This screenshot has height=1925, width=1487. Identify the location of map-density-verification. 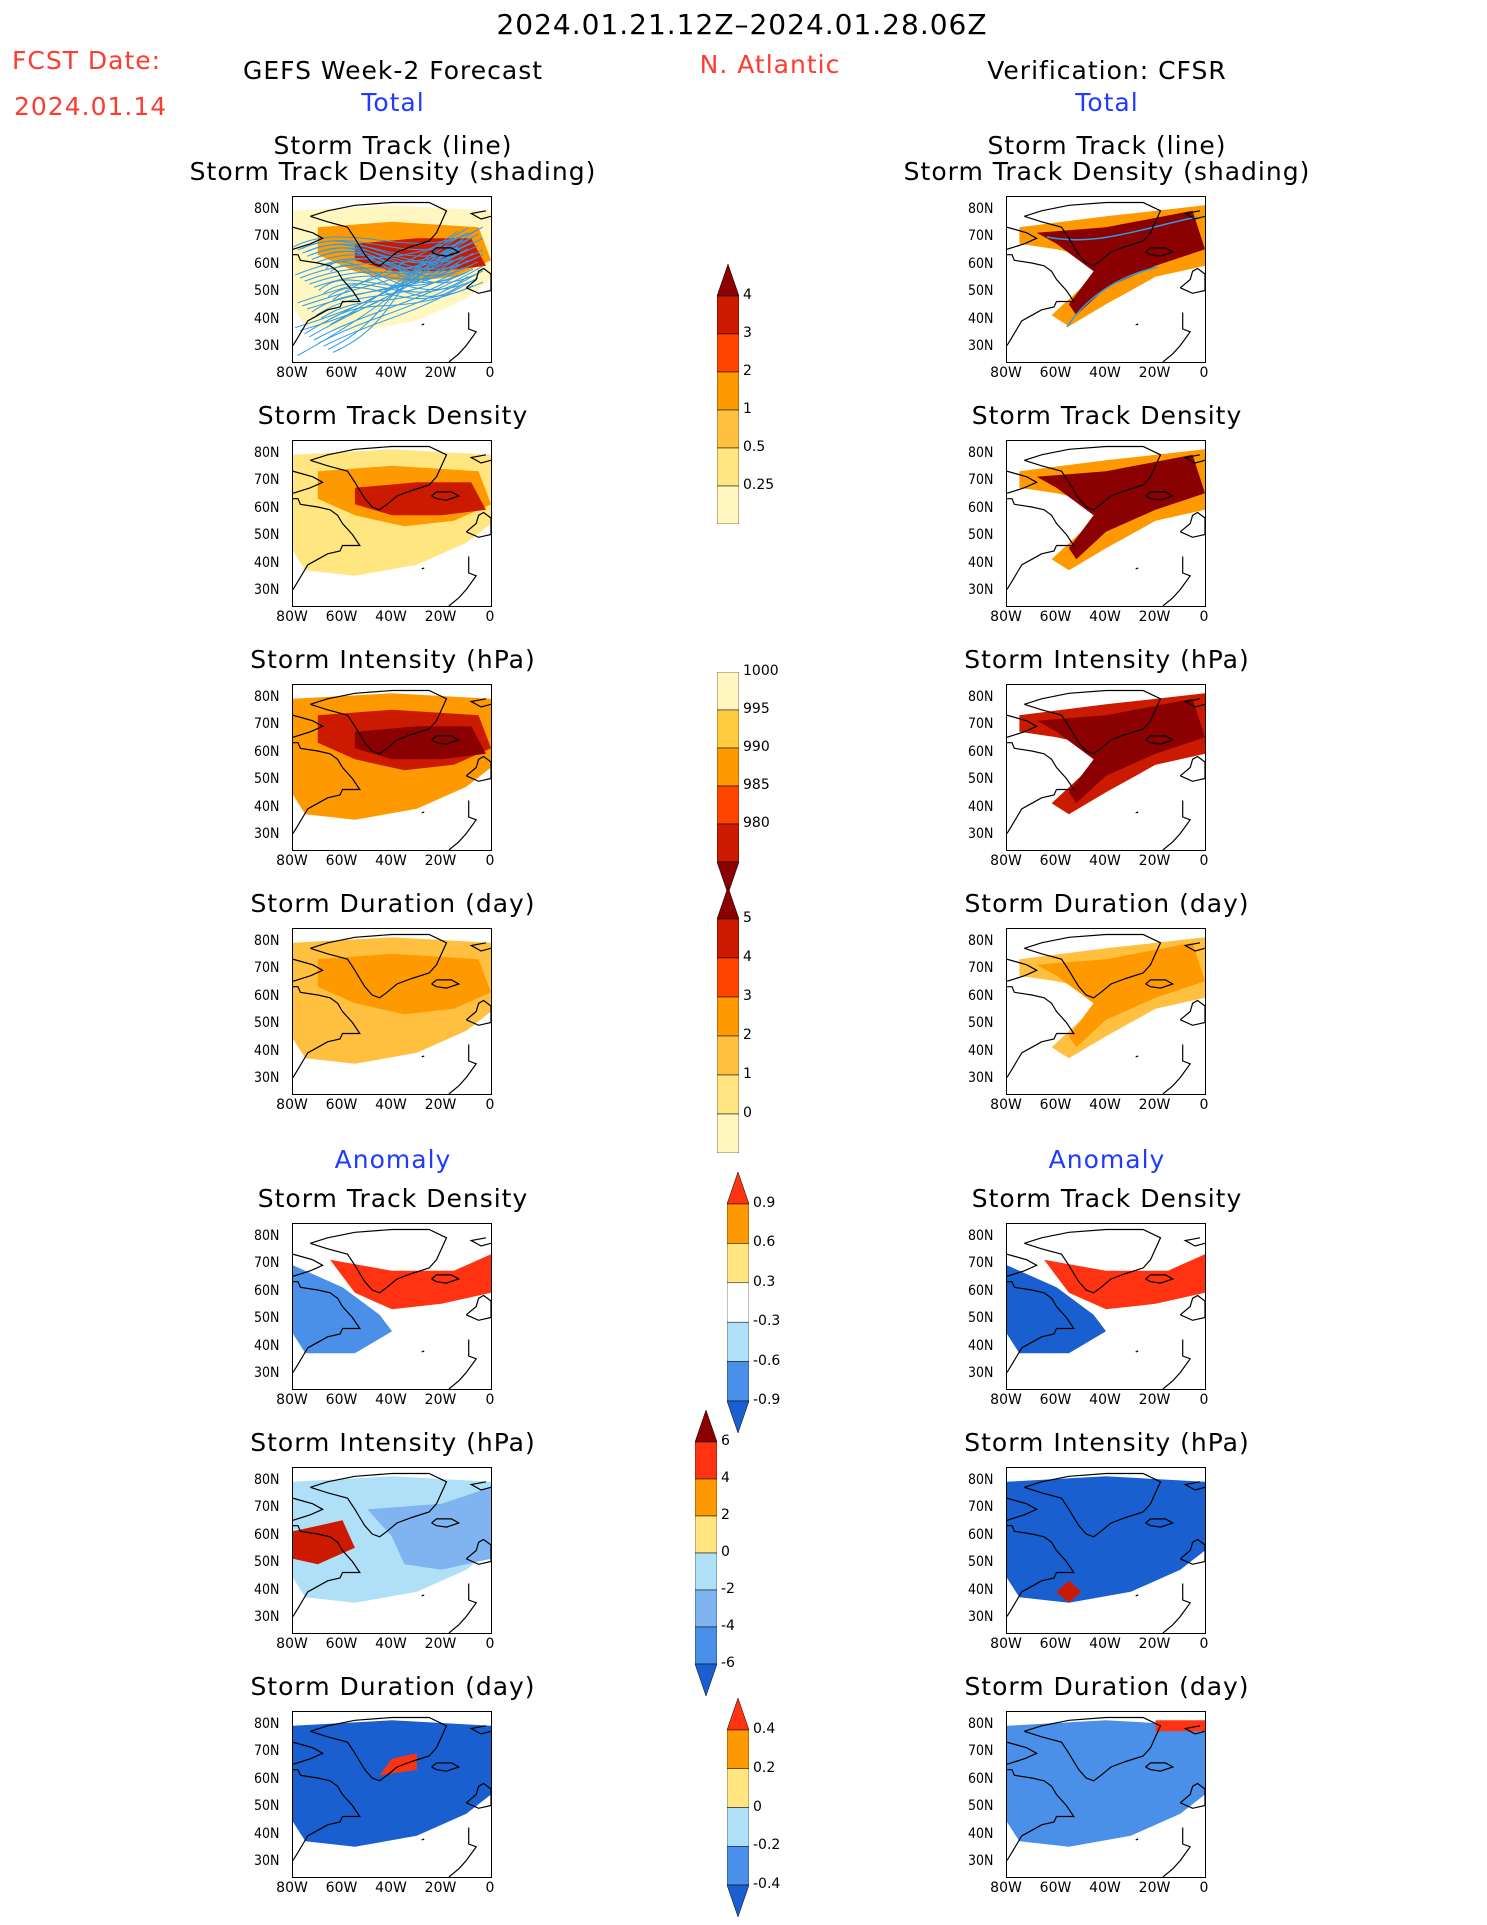
(1106, 525).